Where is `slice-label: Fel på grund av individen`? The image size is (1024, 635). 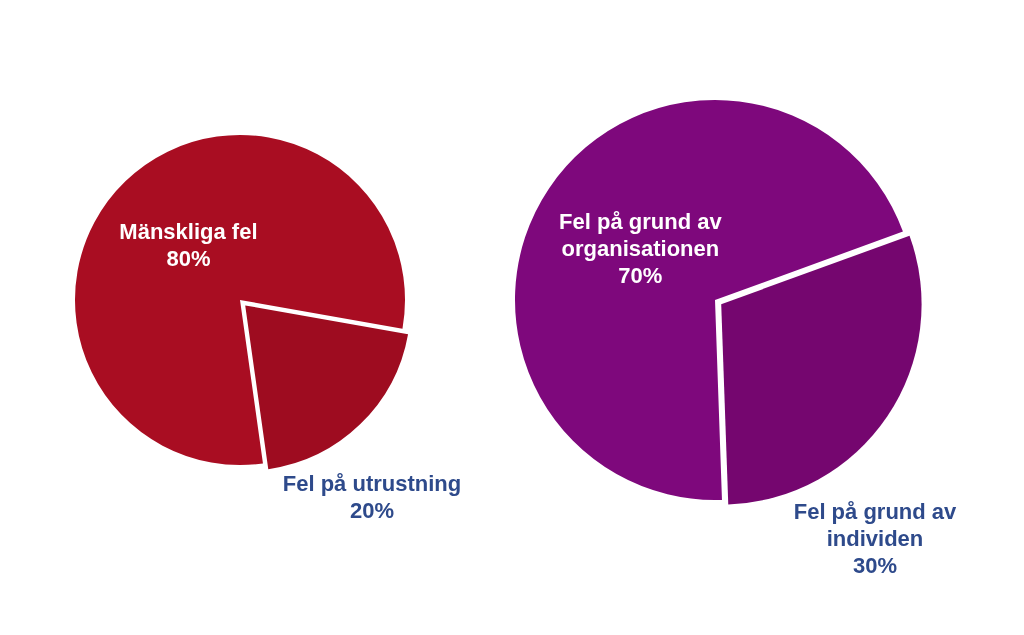 slice-label: Fel på grund av individen is located at coordinates (875, 525).